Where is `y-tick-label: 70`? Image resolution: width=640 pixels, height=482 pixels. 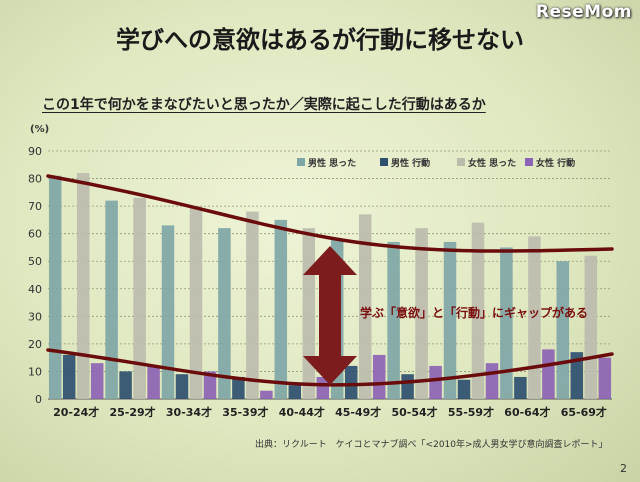 y-tick-label: 70 is located at coordinates (35, 206).